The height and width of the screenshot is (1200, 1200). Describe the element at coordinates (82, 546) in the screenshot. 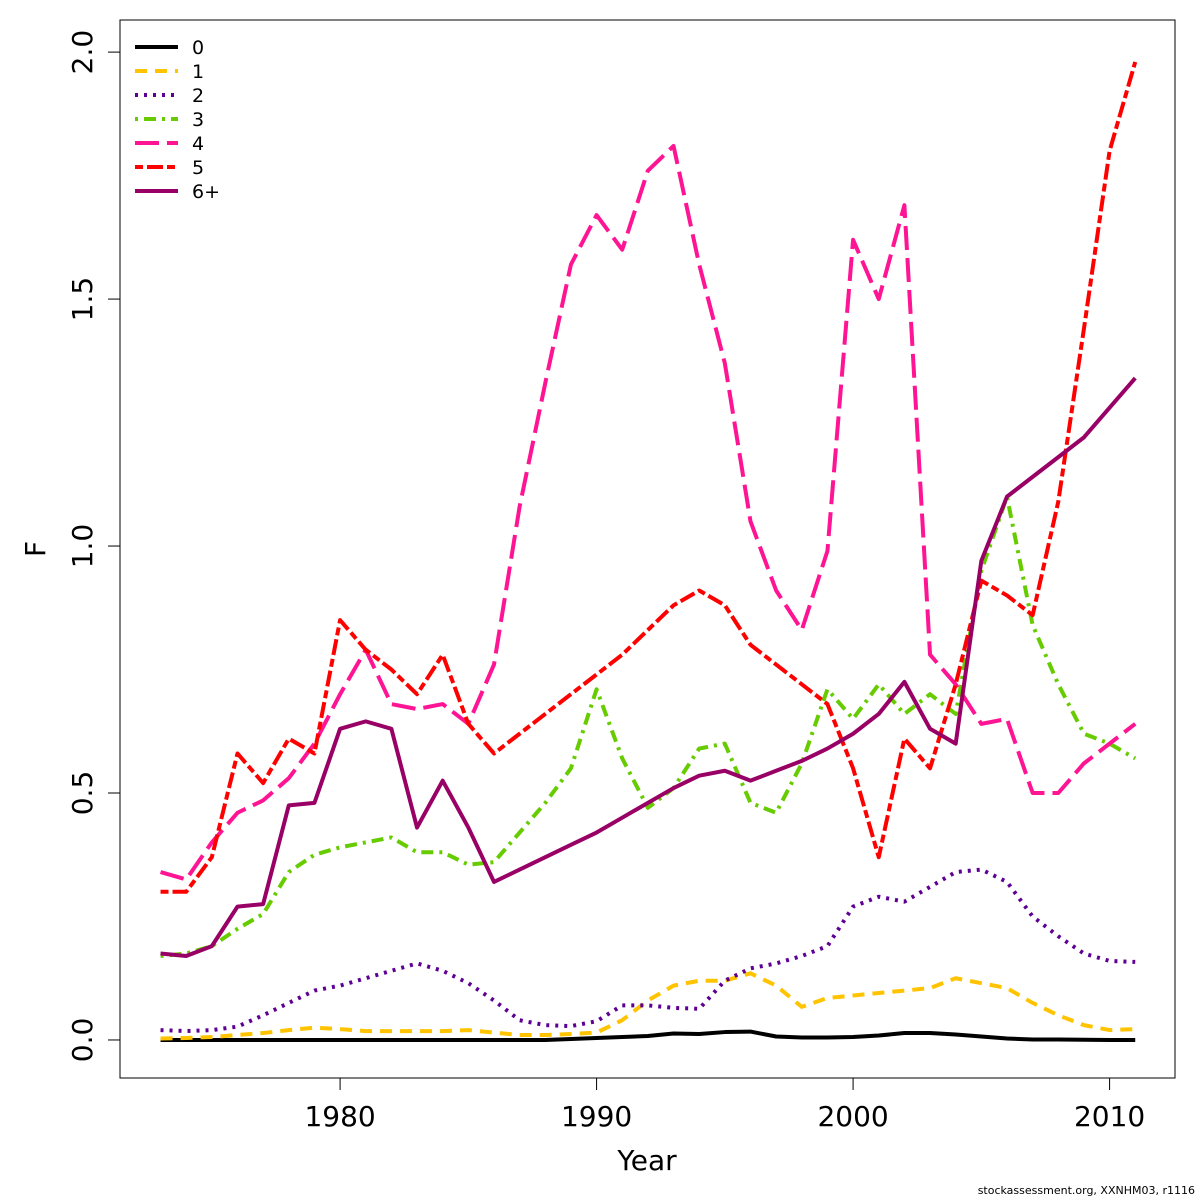

I see `y-tick-label: 1.0` at that location.